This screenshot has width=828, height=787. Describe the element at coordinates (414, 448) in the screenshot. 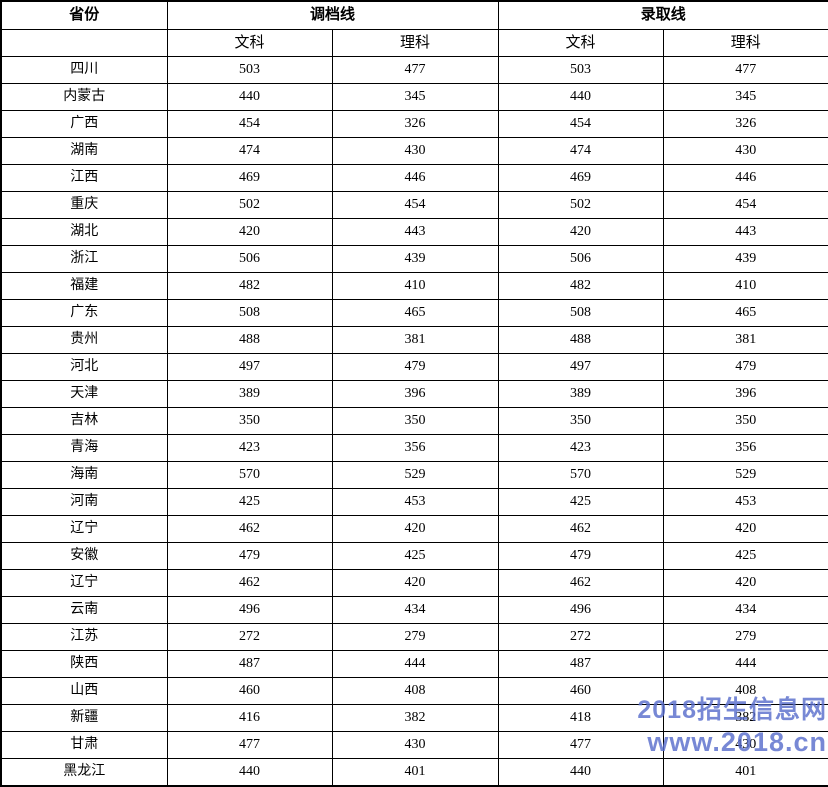

I see `table-row: 青海 423 356 423 356` at that location.